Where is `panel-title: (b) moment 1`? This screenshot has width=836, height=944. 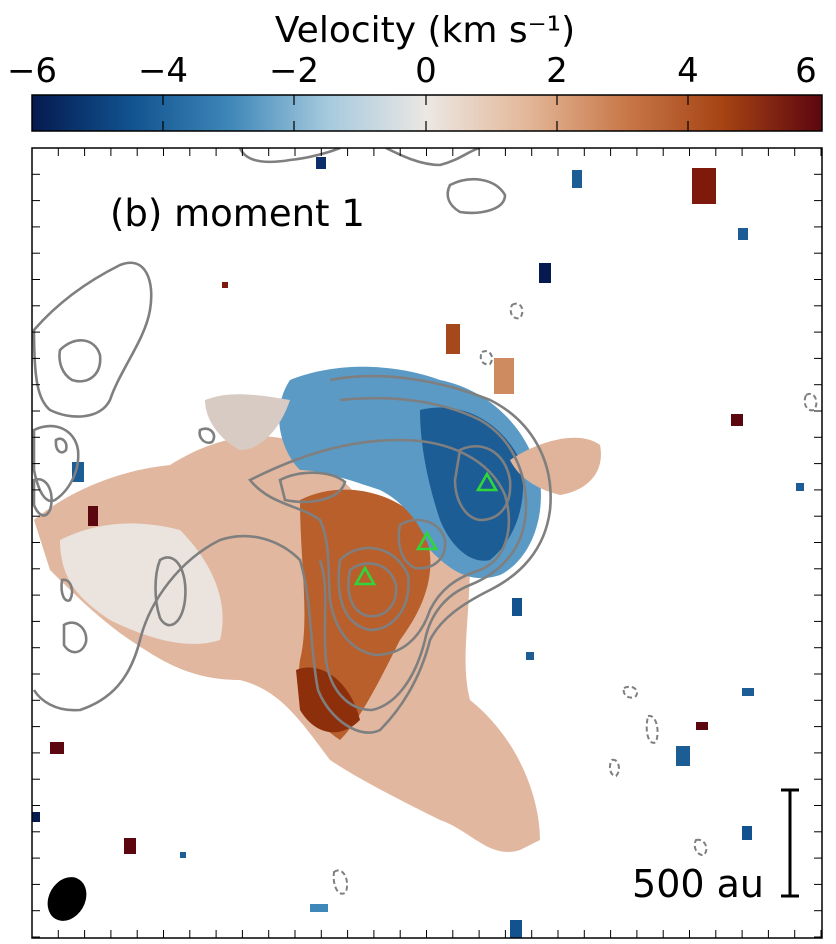 panel-title: (b) moment 1 is located at coordinates (237, 213).